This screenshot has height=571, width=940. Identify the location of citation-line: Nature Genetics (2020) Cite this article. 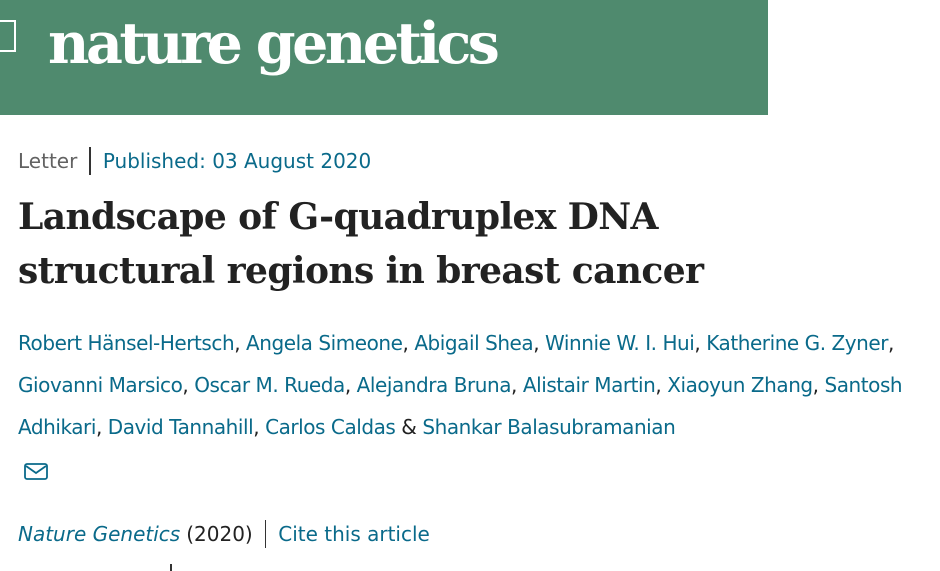
(224, 534).